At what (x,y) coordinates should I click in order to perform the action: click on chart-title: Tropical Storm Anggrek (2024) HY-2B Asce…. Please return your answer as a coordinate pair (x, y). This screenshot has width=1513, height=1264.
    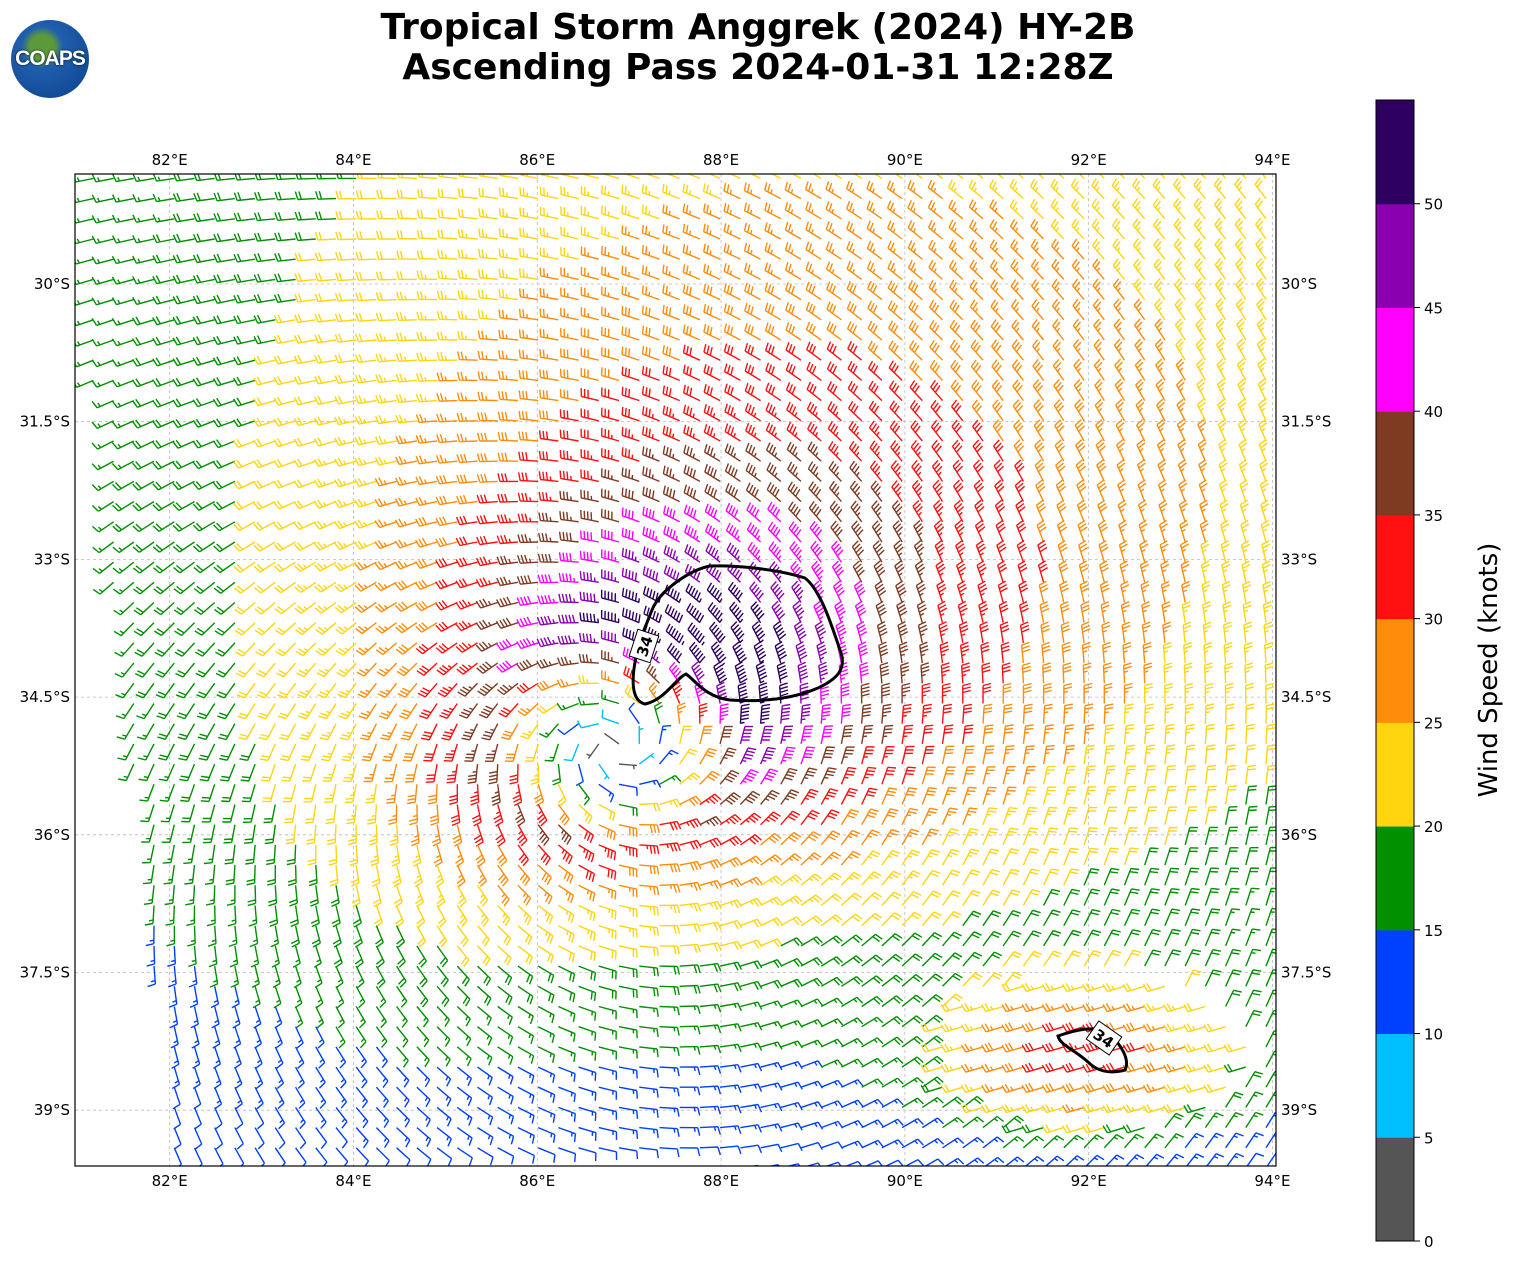
    Looking at the image, I should click on (758, 48).